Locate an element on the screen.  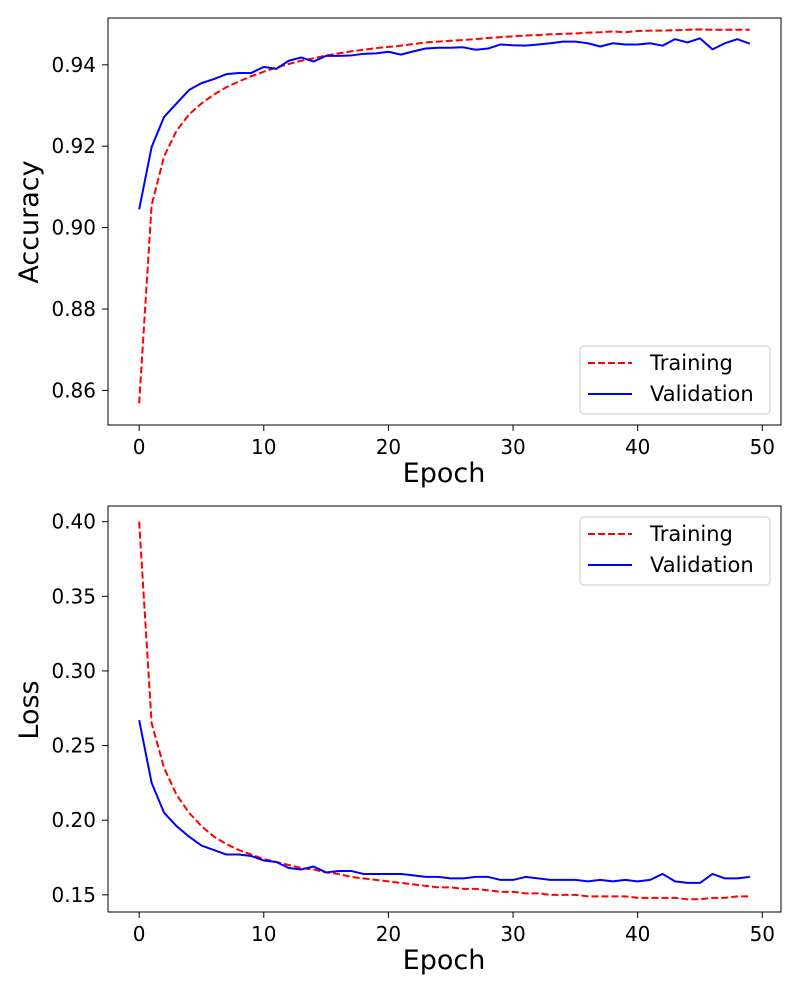
loss-y-axis-title: Loss is located at coordinates (29, 709).